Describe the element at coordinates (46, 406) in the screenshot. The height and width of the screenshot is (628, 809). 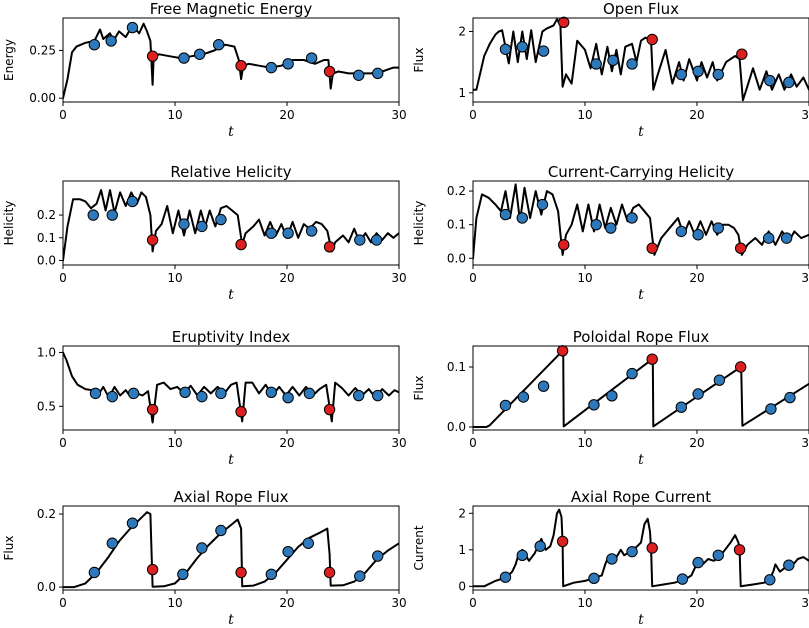
I see `y-tick-label: 0.5` at that location.